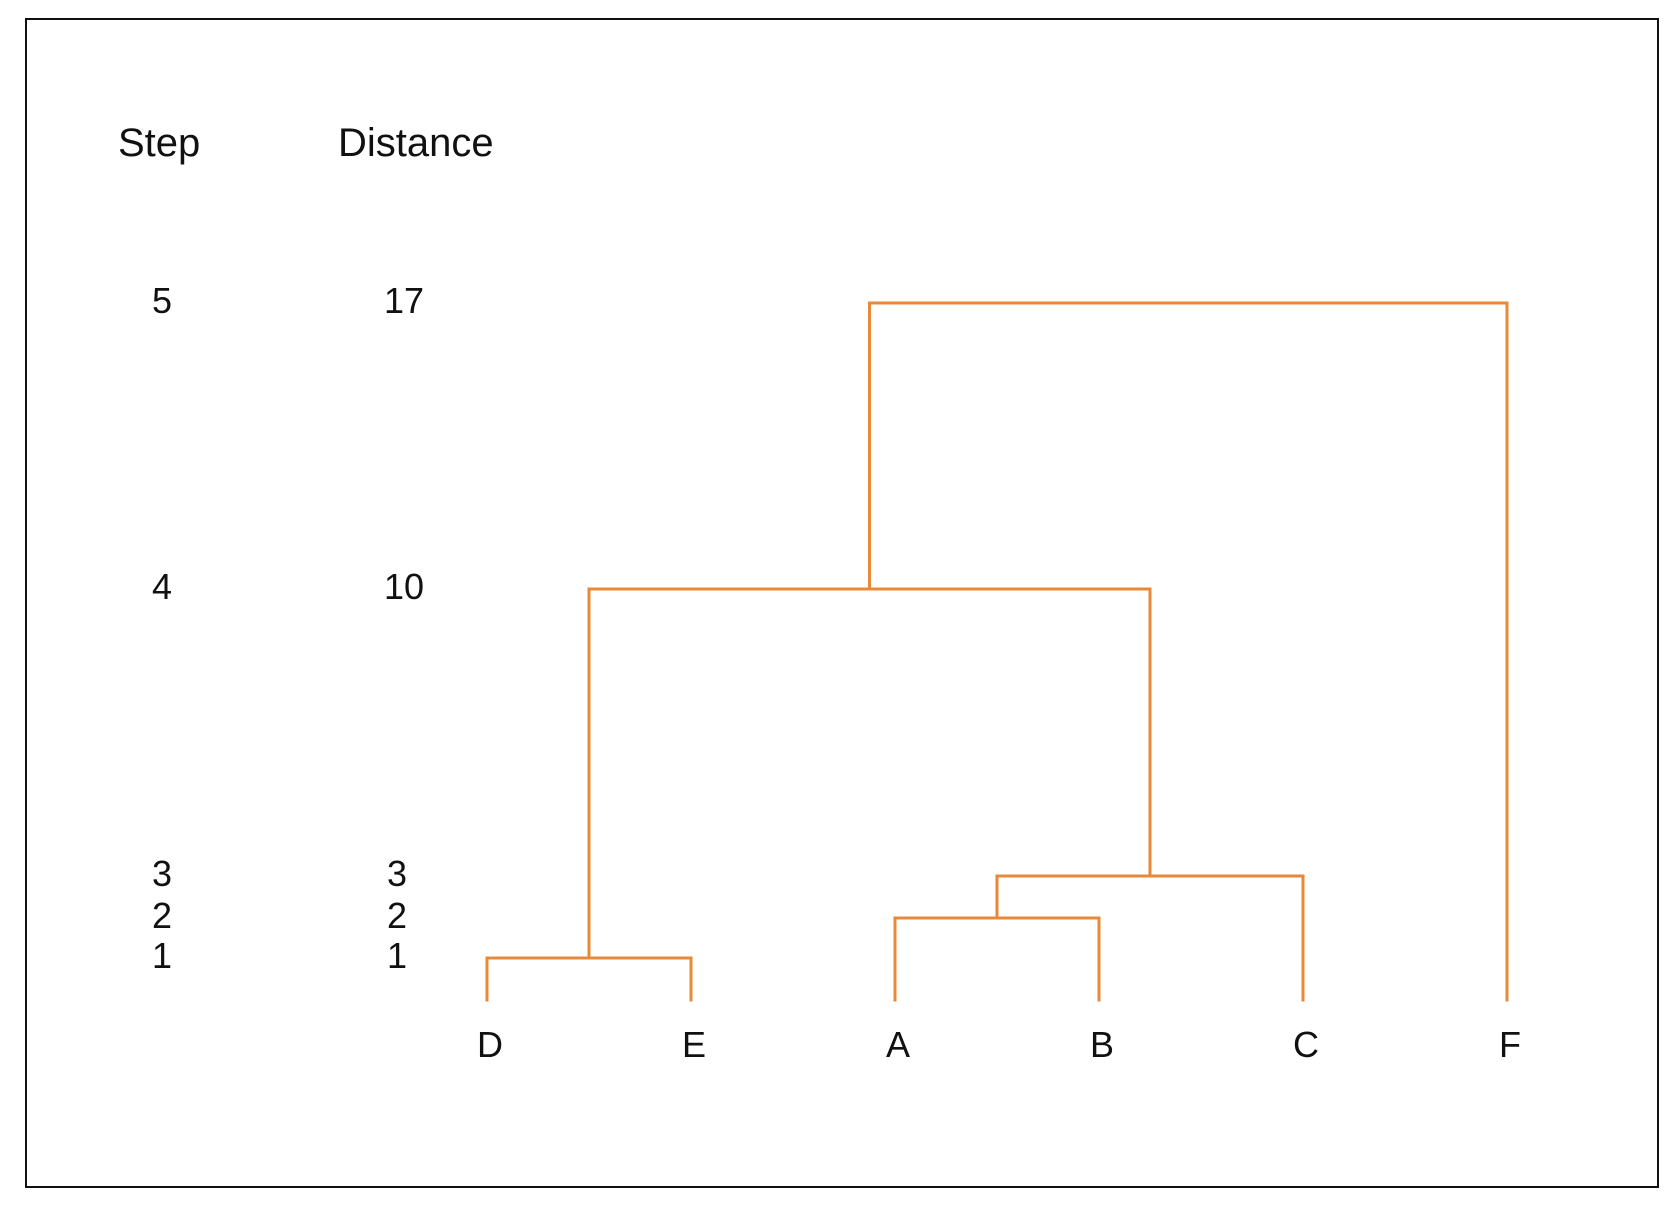  I want to click on distance-header: Distance, so click(416, 143).